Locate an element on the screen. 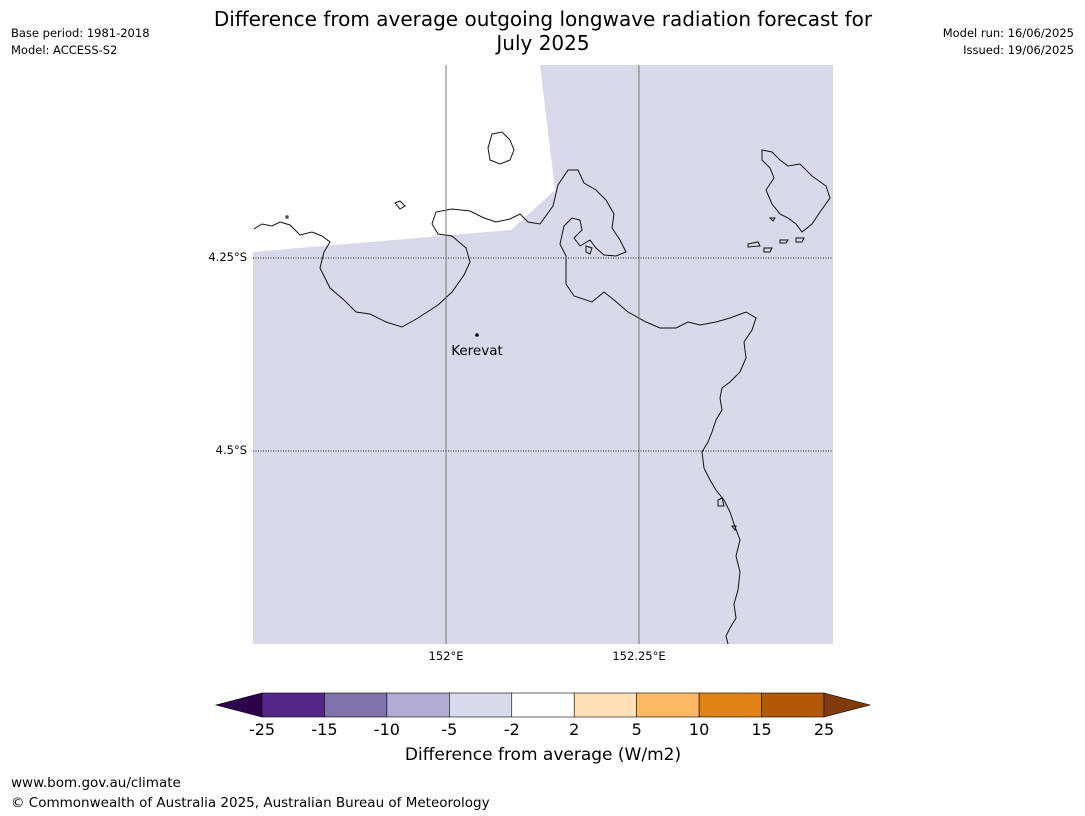 The image size is (1085, 816). colorbar-title: Difference from average (W/m2) is located at coordinates (543, 755).